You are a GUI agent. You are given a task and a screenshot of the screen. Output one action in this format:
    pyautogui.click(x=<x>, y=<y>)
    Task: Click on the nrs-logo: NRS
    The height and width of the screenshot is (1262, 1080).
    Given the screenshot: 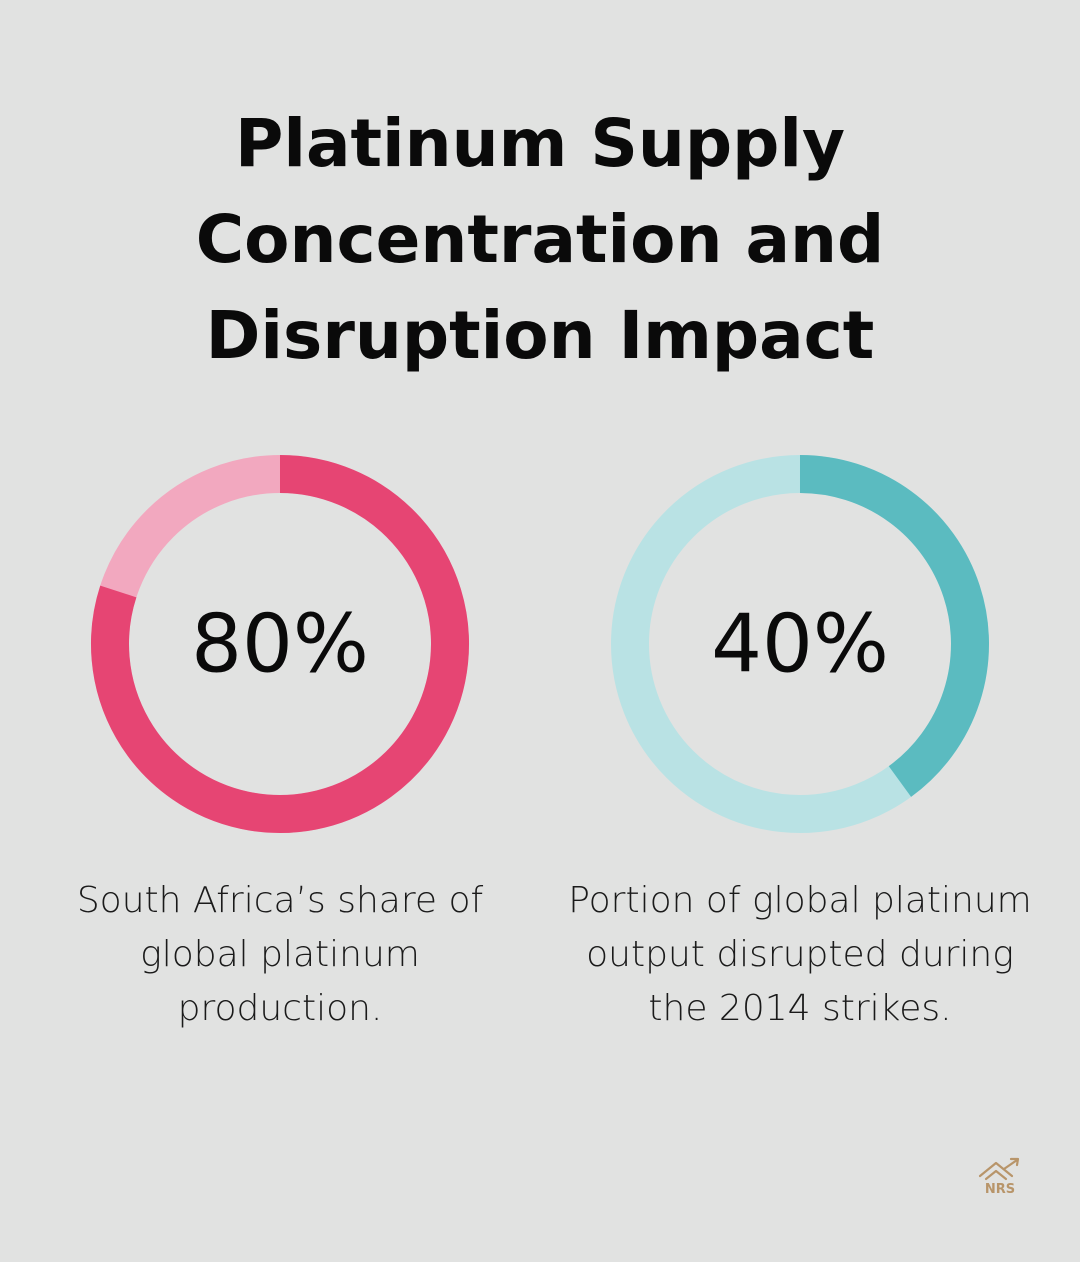 What is the action you would take?
    pyautogui.click(x=1000, y=1179)
    